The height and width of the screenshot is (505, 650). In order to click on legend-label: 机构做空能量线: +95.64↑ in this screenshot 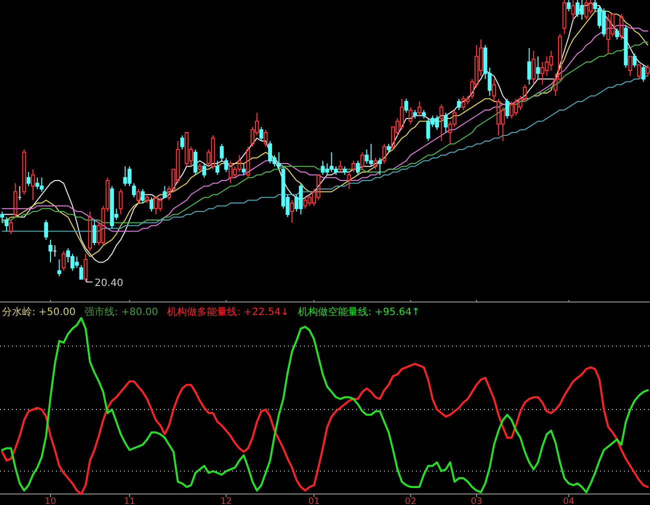, I will do `click(359, 312)`.